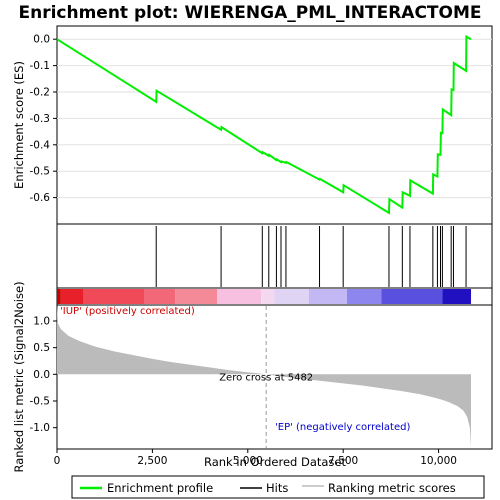 Image resolution: width=500 pixels, height=500 pixels. Describe the element at coordinates (40, 402) in the screenshot. I see `metric-y-tick-label: -0.5` at that location.